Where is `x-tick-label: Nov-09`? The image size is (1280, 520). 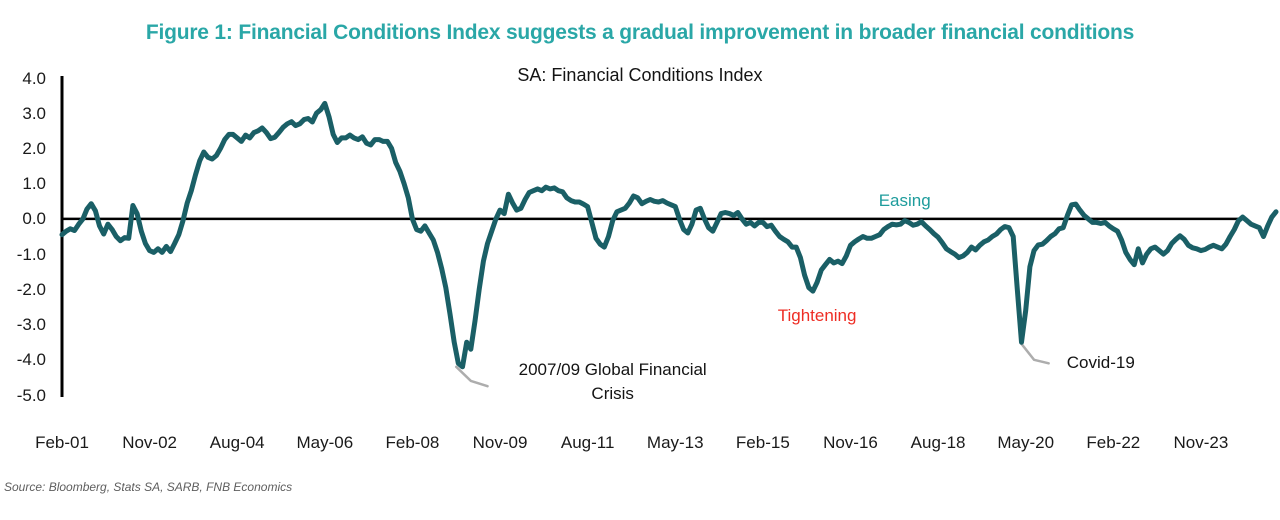 x-tick-label: Nov-09 is located at coordinates (500, 442).